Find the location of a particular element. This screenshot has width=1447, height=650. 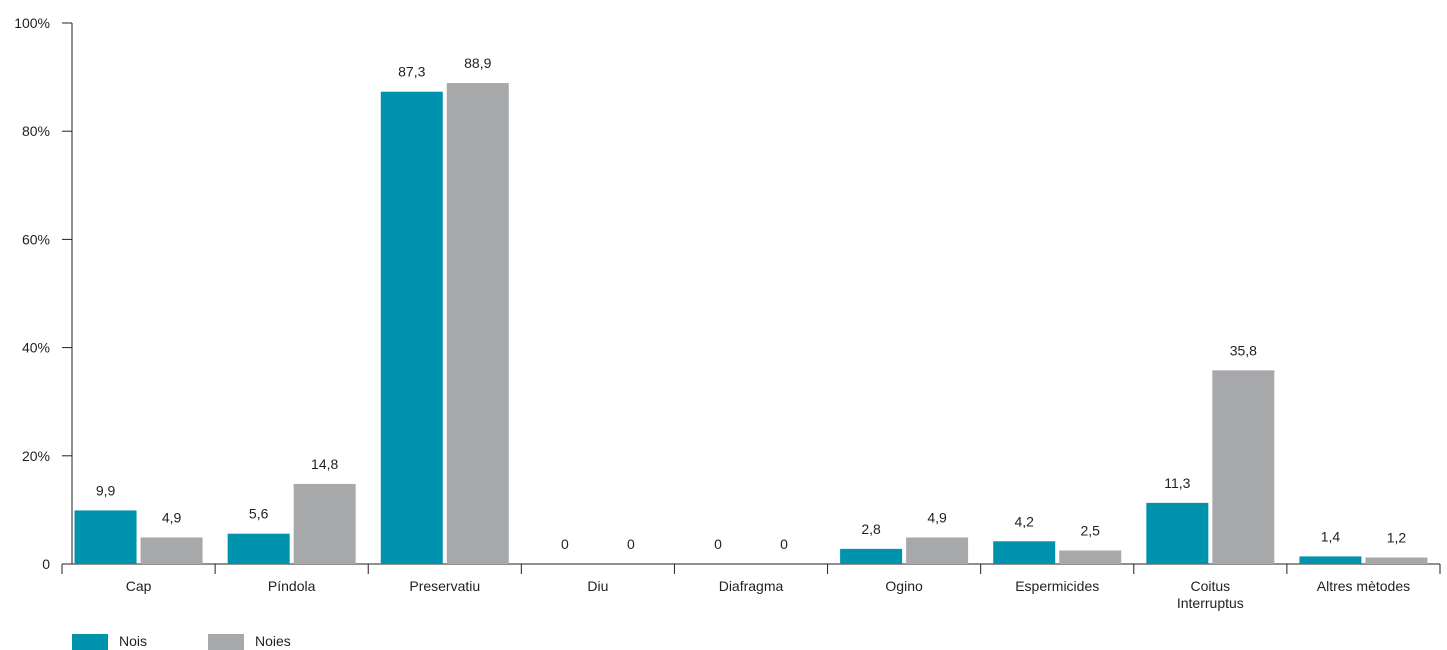

legend-swatch-noies is located at coordinates (226, 642).